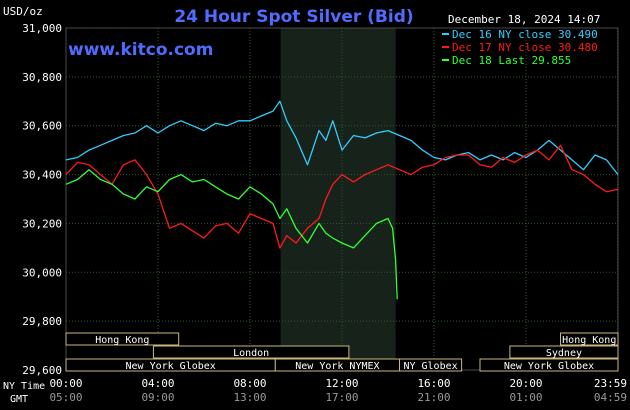  What do you see at coordinates (23, 11) in the screenshot?
I see `unit-label: USD/oz` at bounding box center [23, 11].